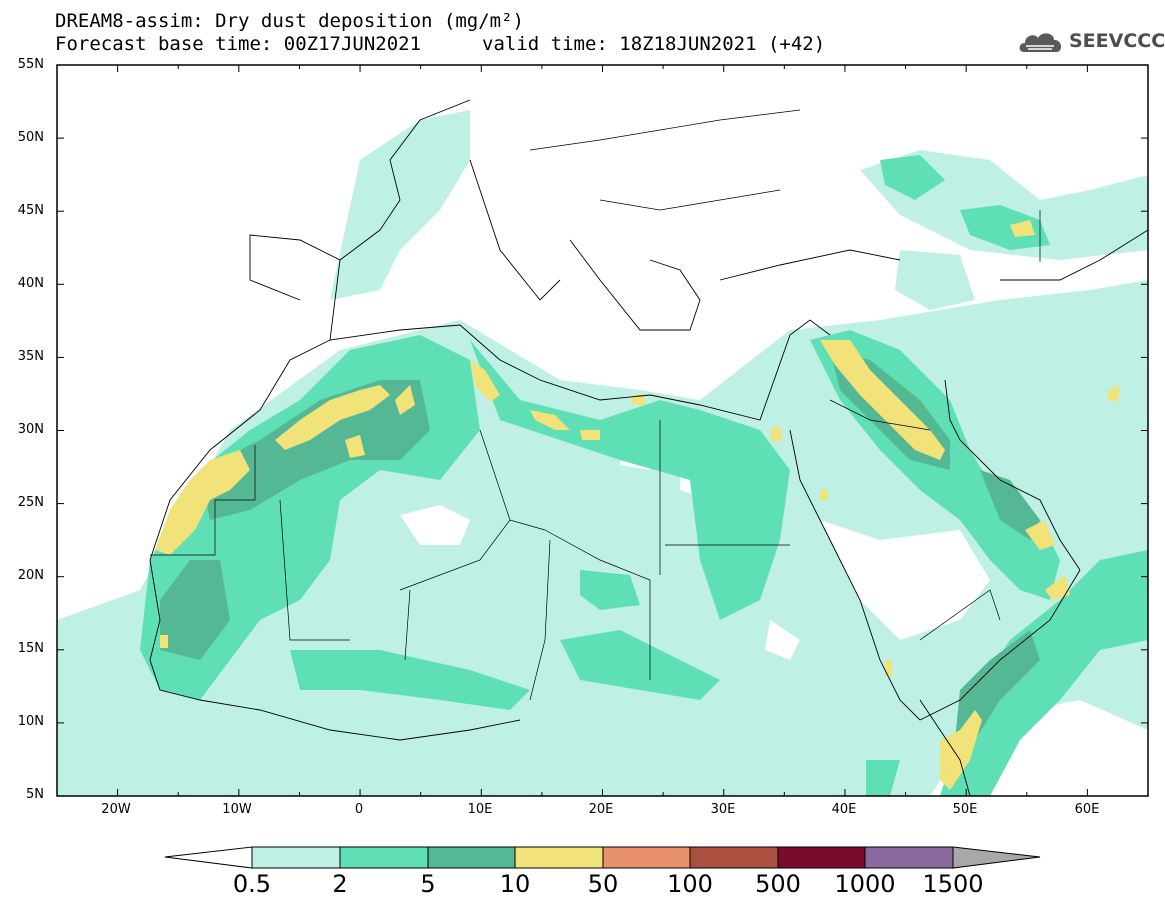  Describe the element at coordinates (953, 884) in the screenshot. I see `colorbar-label: 1500` at that location.